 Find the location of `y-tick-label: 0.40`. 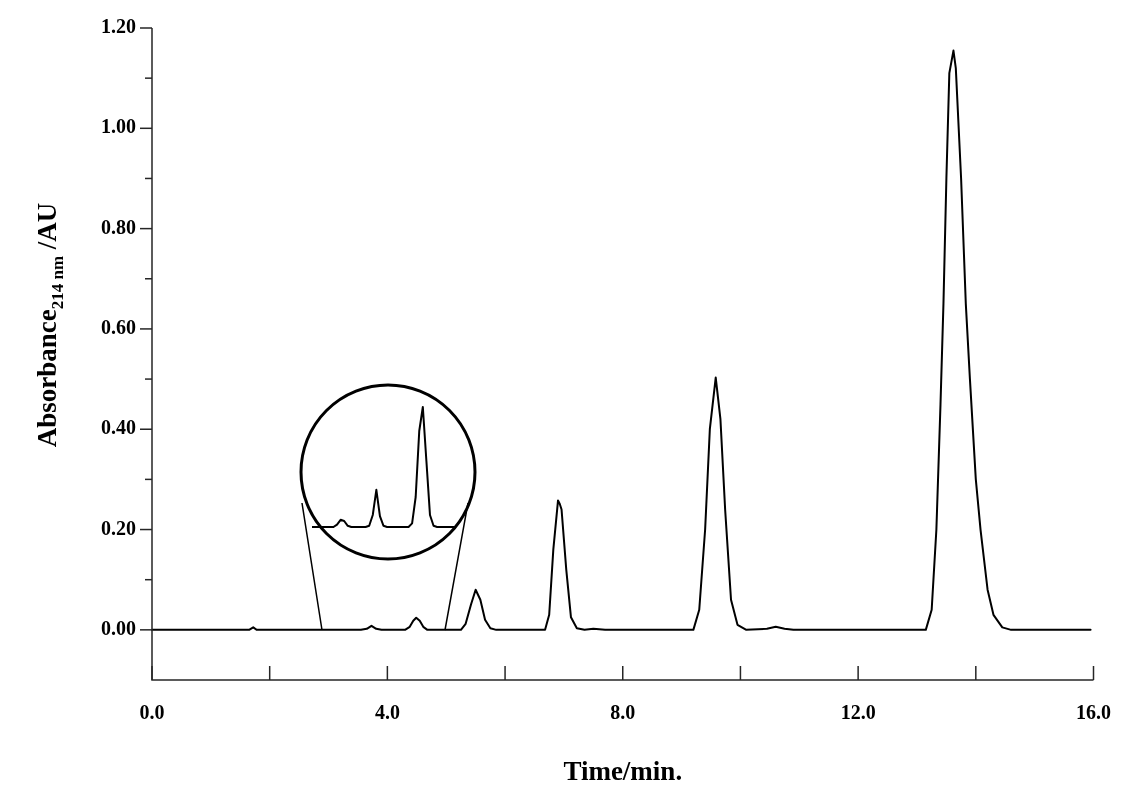

y-tick-label: 0.40 is located at coordinates (118, 427).